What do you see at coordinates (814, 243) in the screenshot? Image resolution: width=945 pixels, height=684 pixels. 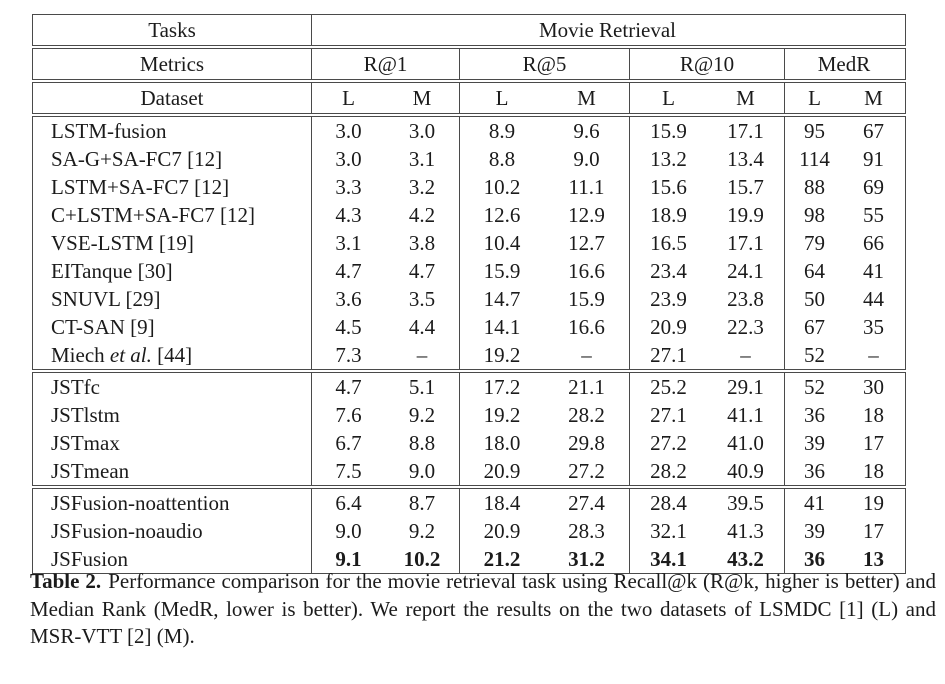 I see `value-cell: 79` at bounding box center [814, 243].